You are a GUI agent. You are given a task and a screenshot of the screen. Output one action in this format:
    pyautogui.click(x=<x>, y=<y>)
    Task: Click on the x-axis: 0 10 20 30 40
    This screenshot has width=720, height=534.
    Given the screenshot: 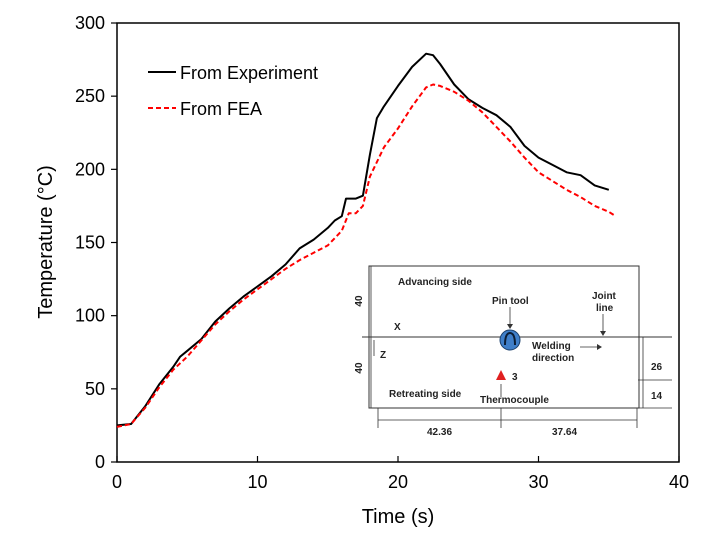 What is the action you would take?
    pyautogui.click(x=400, y=474)
    